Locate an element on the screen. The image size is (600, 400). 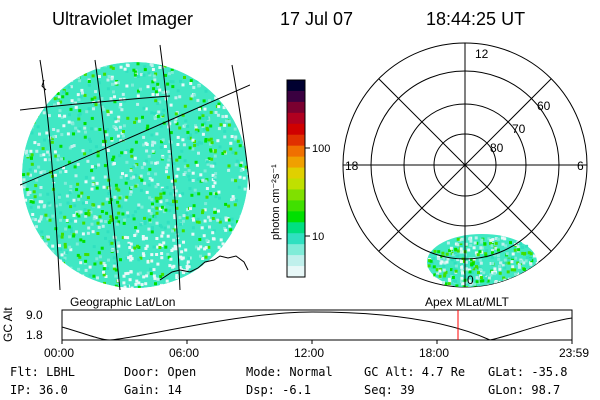
param-mode: Mode: Normal is located at coordinates (289, 372).